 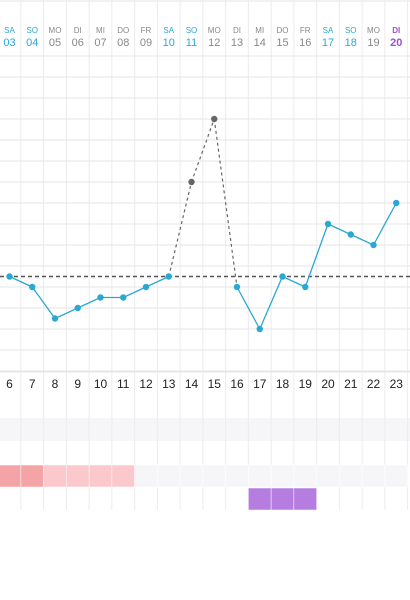 What do you see at coordinates (215, 384) in the screenshot?
I see `cycle-day: 15` at bounding box center [215, 384].